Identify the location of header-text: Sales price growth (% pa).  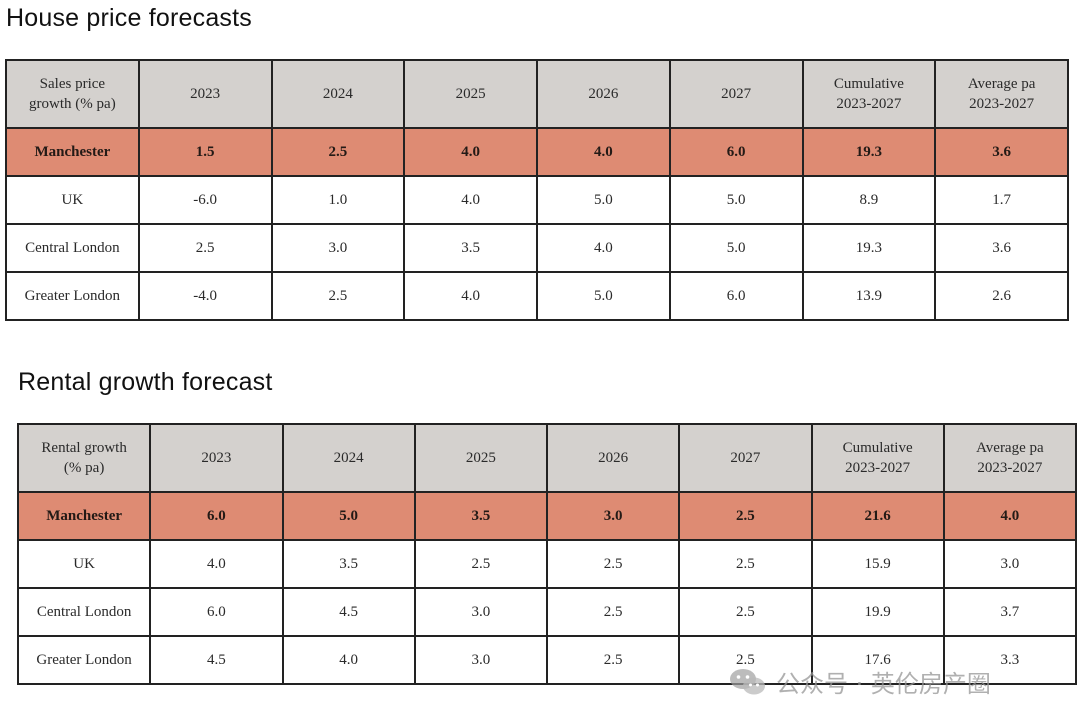
(72, 94).